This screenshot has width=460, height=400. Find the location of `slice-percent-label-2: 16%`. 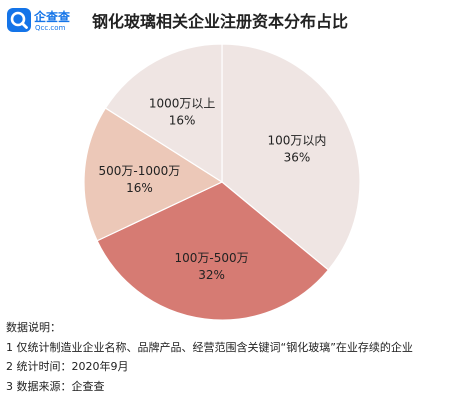

slice-percent-label-2: 16% is located at coordinates (139, 188).